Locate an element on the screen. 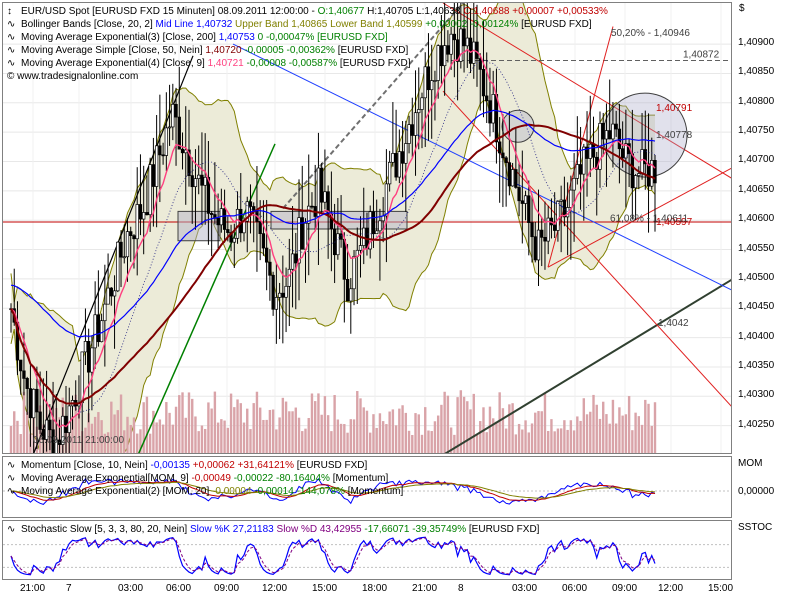 The height and width of the screenshot is (600, 800). momentum-chart is located at coordinates (367, 491).